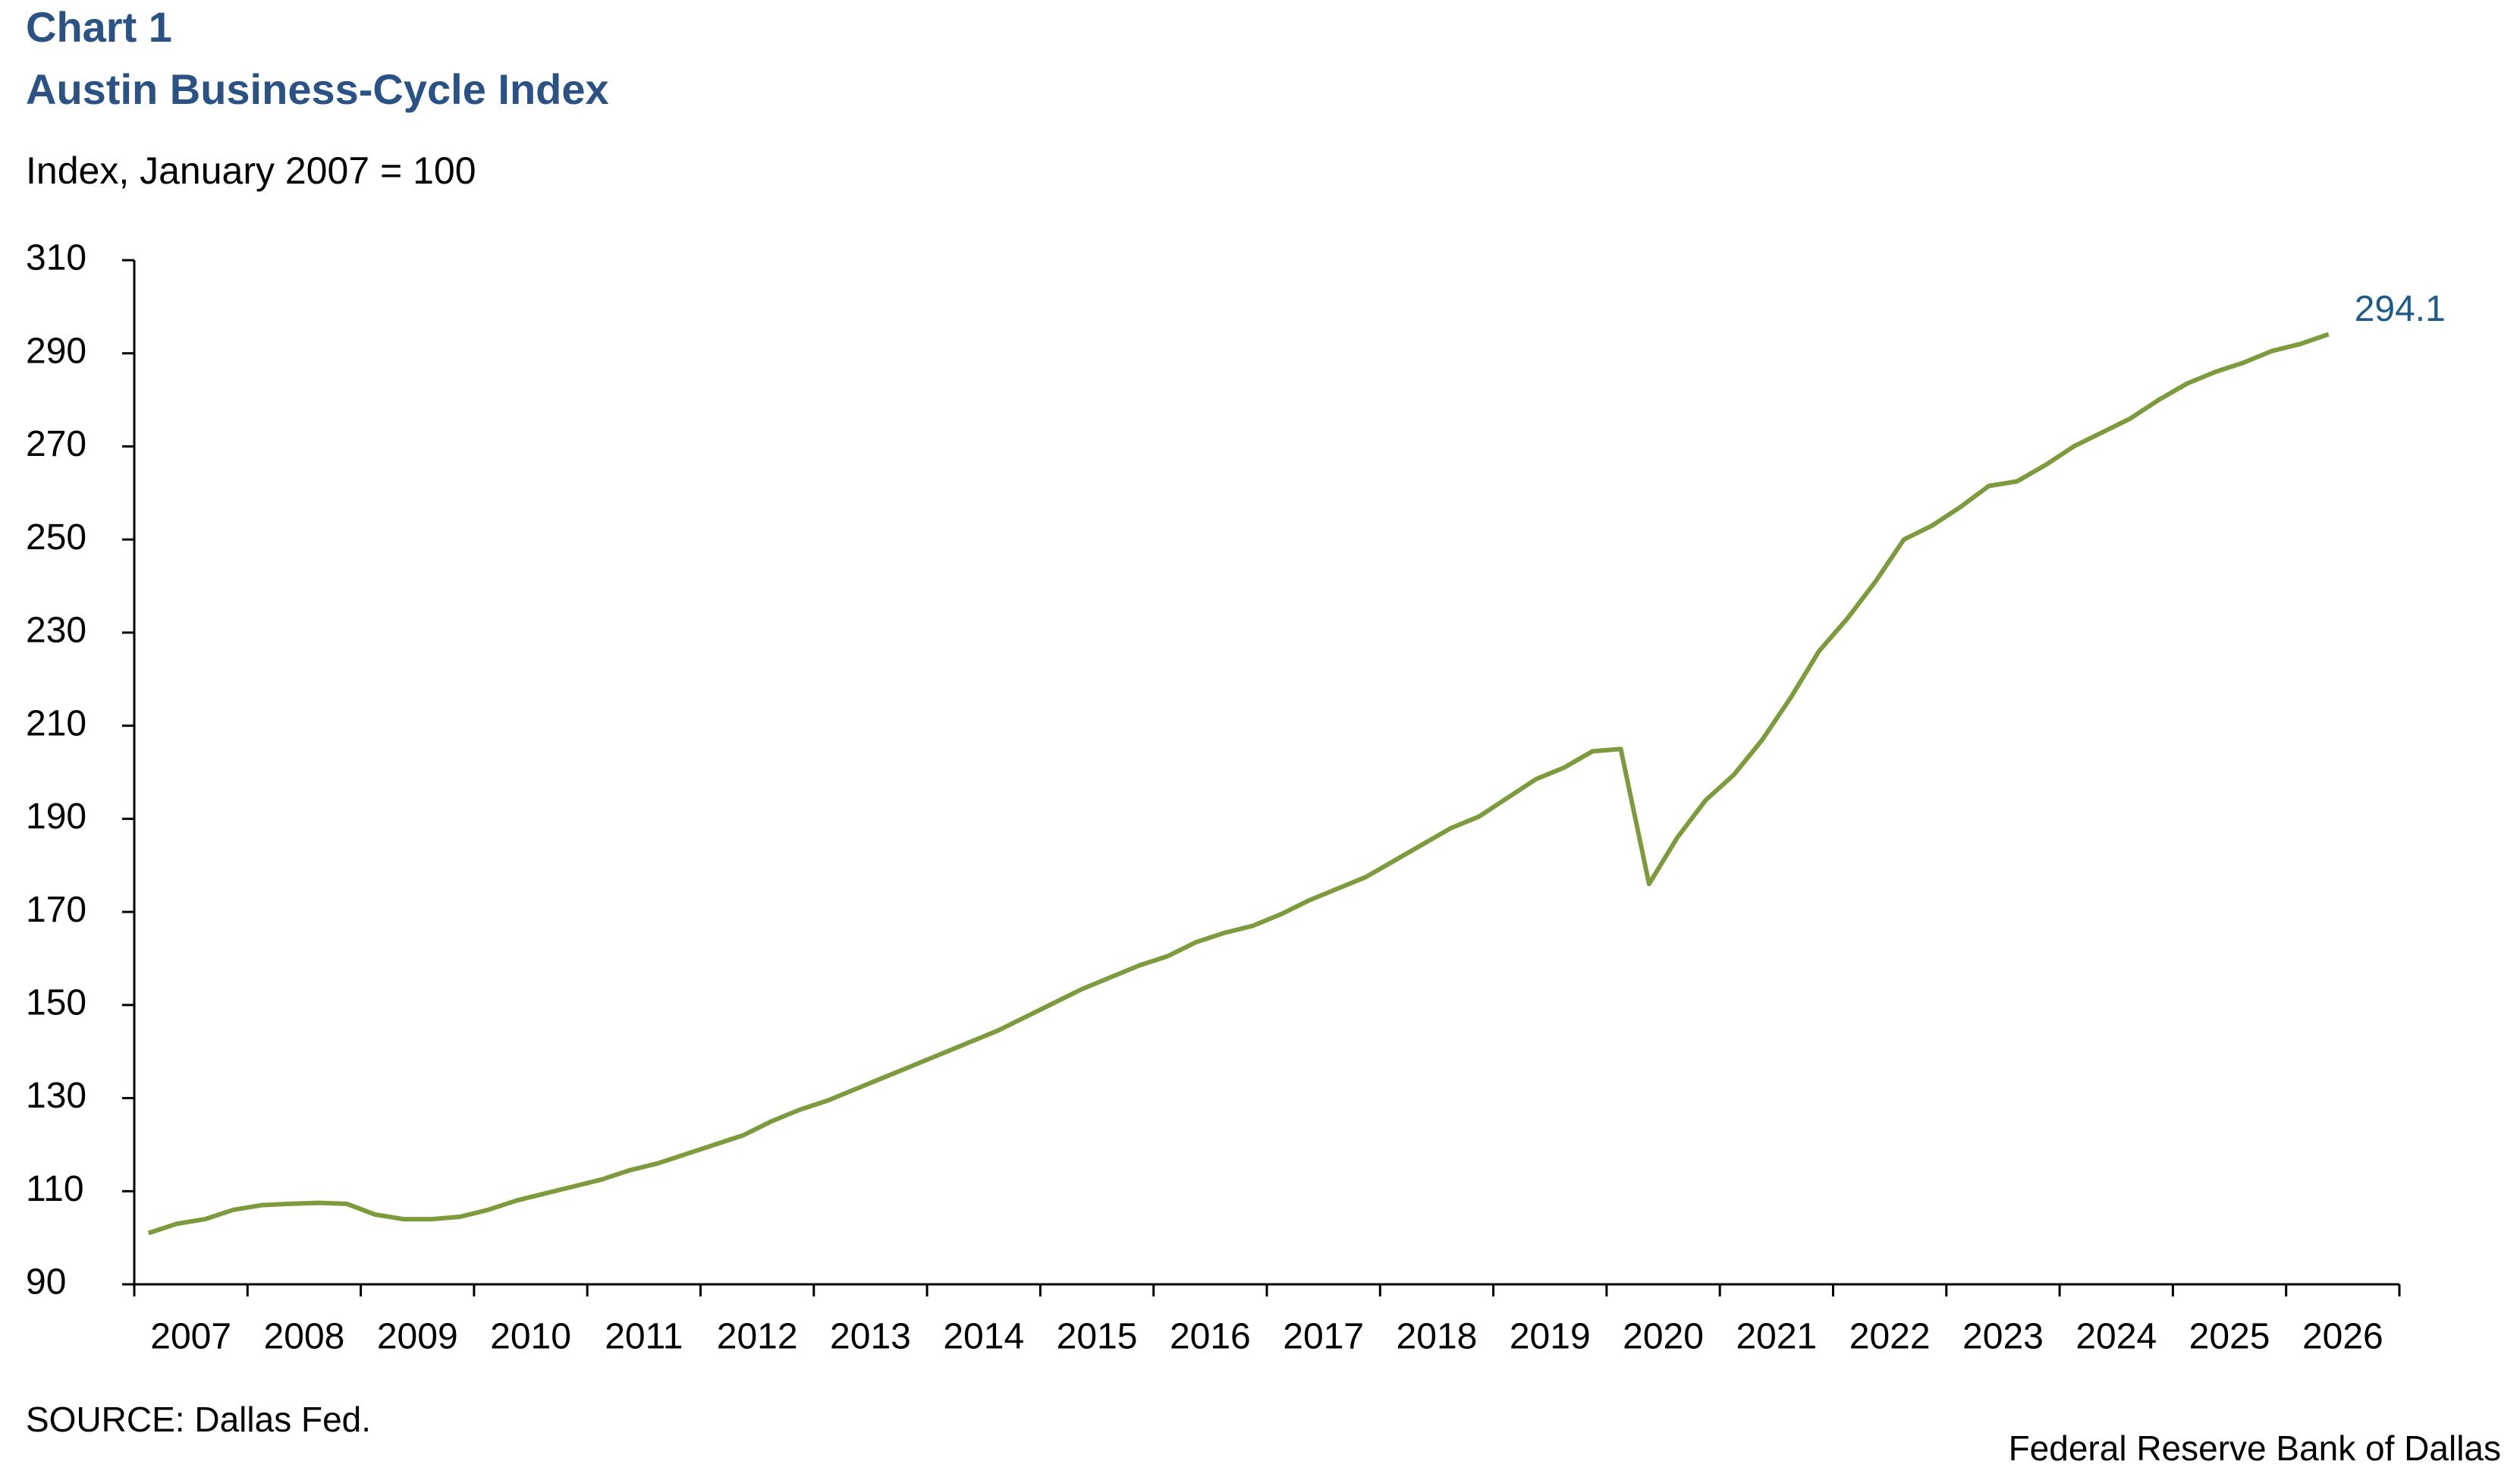  I want to click on x-tick-label: 2011, so click(644, 1337).